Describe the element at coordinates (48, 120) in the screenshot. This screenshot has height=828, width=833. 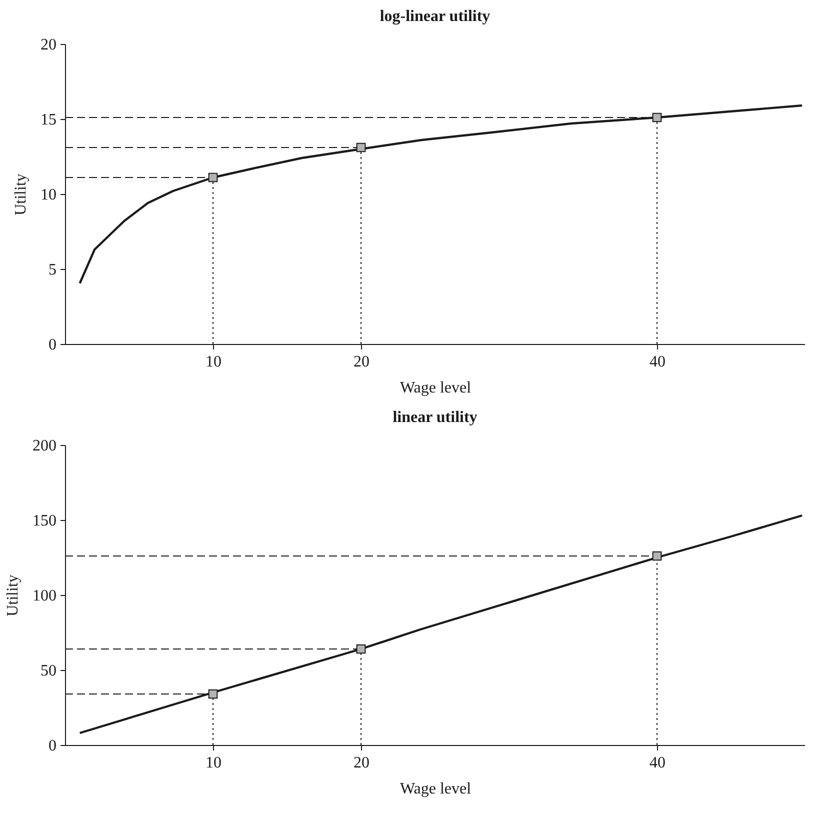
I see `y-tick-label: 15` at that location.